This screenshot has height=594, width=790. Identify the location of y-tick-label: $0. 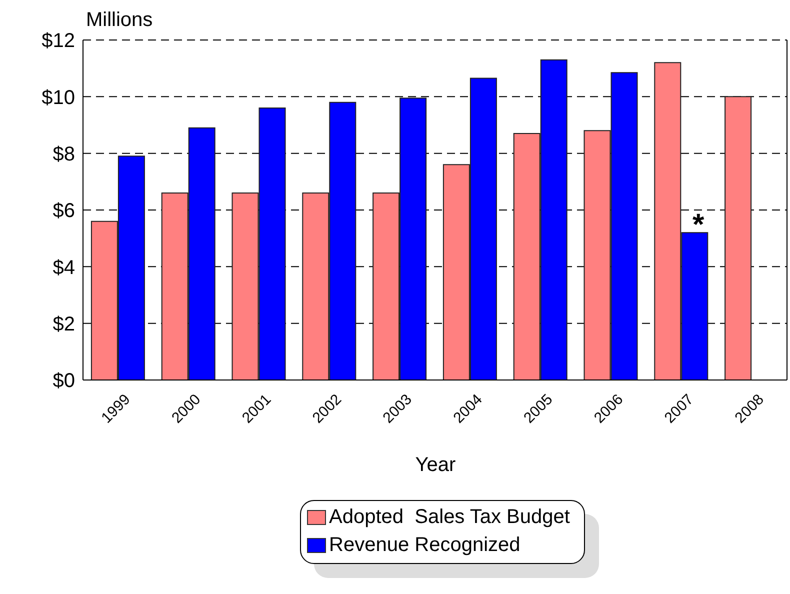
(63, 381).